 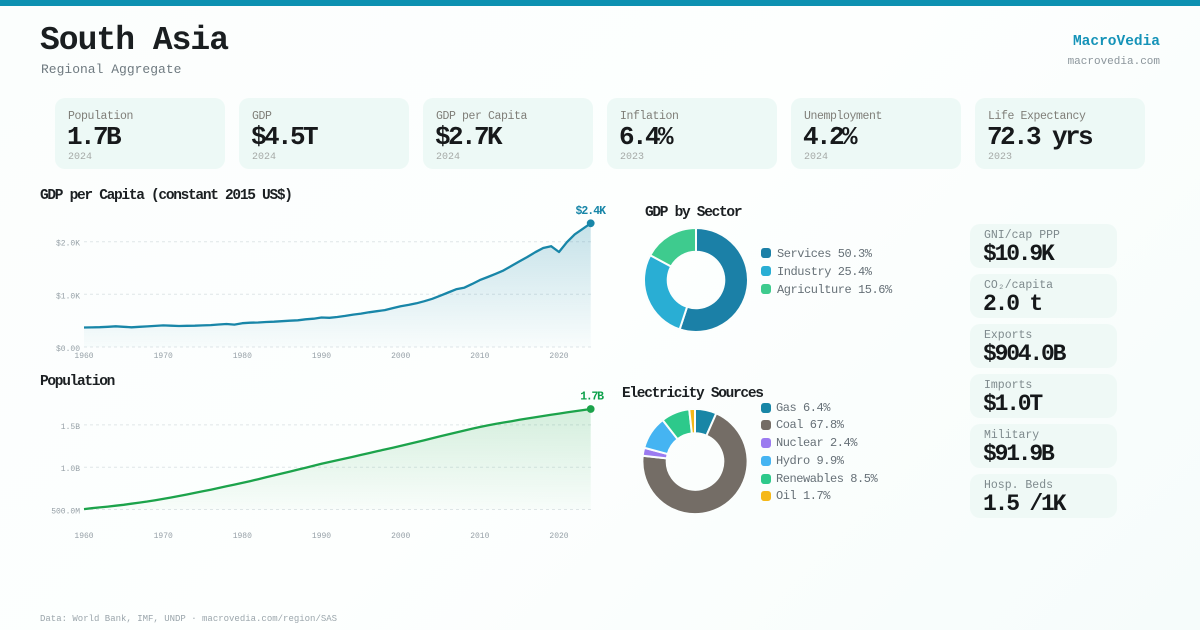 I want to click on svg-text: 1.0B, so click(x=70, y=469).